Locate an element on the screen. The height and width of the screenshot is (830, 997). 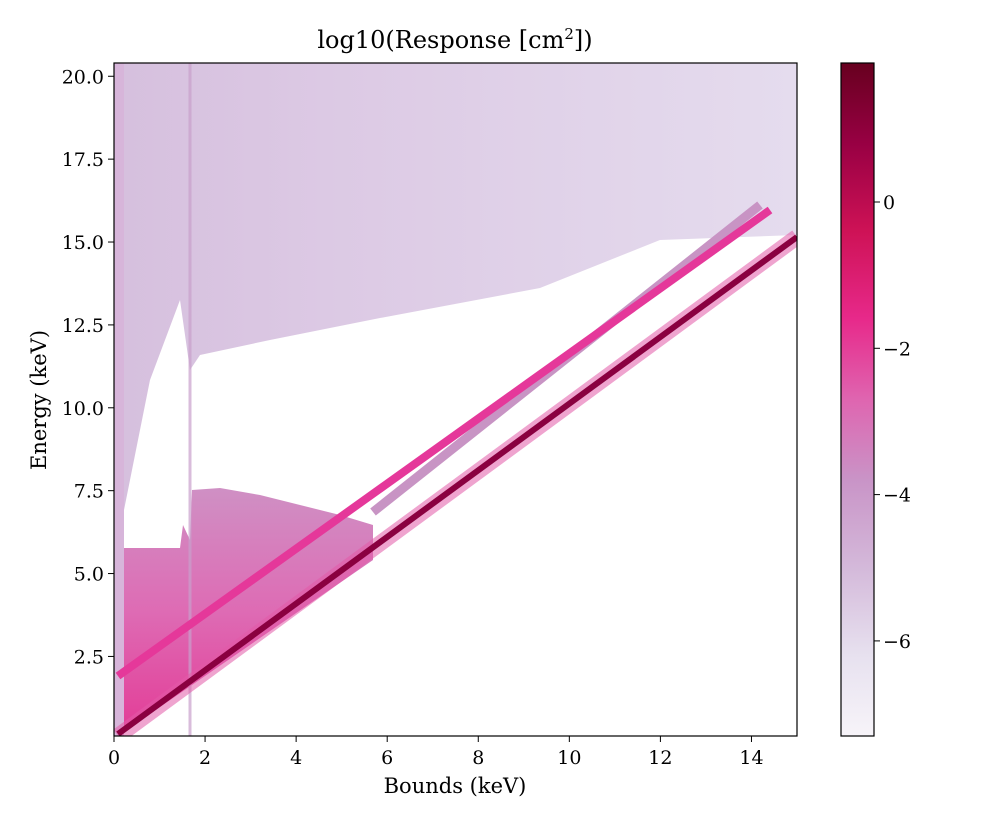
y-axis-ticks: 2.5 5.0 7.5 10.0 12.5 15.0 17.5 20.0 is located at coordinates (88, 367).